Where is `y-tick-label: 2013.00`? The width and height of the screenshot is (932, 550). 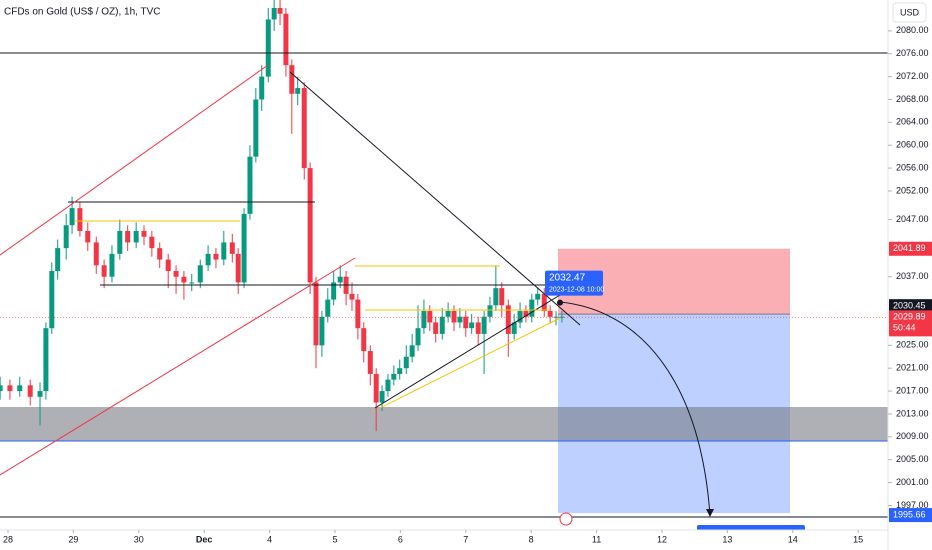 y-tick-label: 2013.00 is located at coordinates (912, 413).